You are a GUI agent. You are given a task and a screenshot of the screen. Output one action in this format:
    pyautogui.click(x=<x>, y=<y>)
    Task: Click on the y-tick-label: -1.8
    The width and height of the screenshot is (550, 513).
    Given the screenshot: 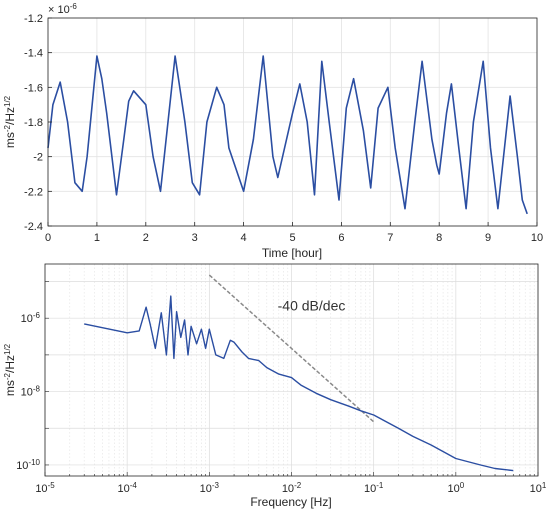 What is the action you would take?
    pyautogui.click(x=33, y=123)
    